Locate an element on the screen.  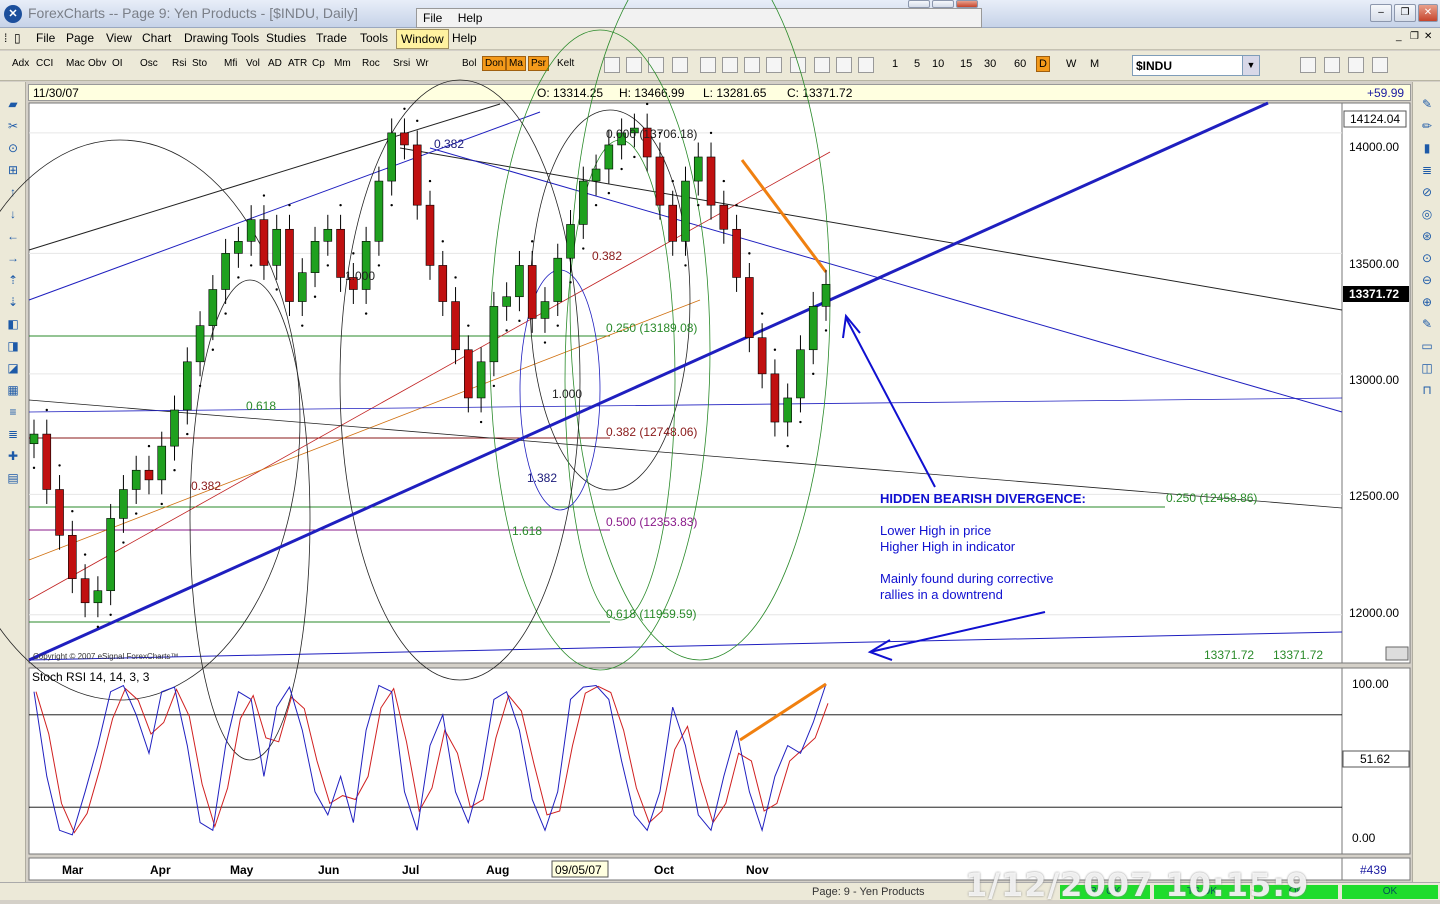
lines-icon: ≣ is located at coordinates (1427, 170).